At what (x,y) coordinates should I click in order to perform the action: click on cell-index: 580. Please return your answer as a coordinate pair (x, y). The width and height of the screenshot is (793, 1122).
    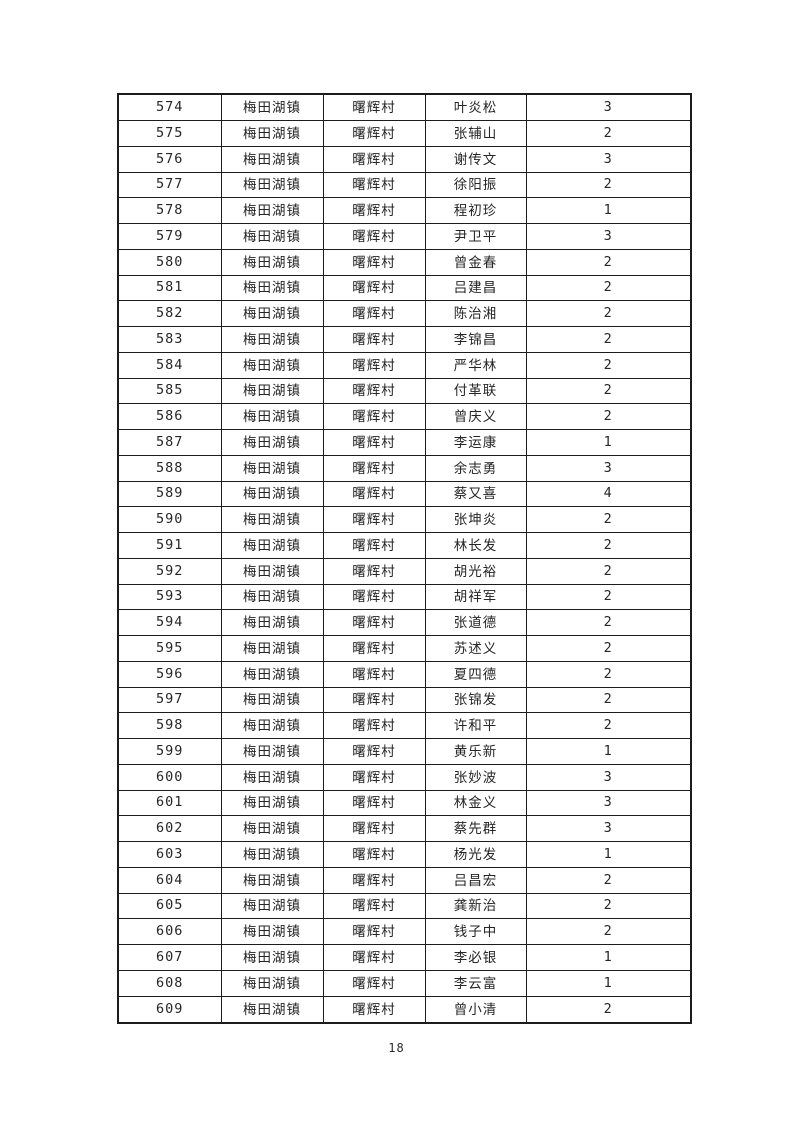
    Looking at the image, I should click on (169, 262).